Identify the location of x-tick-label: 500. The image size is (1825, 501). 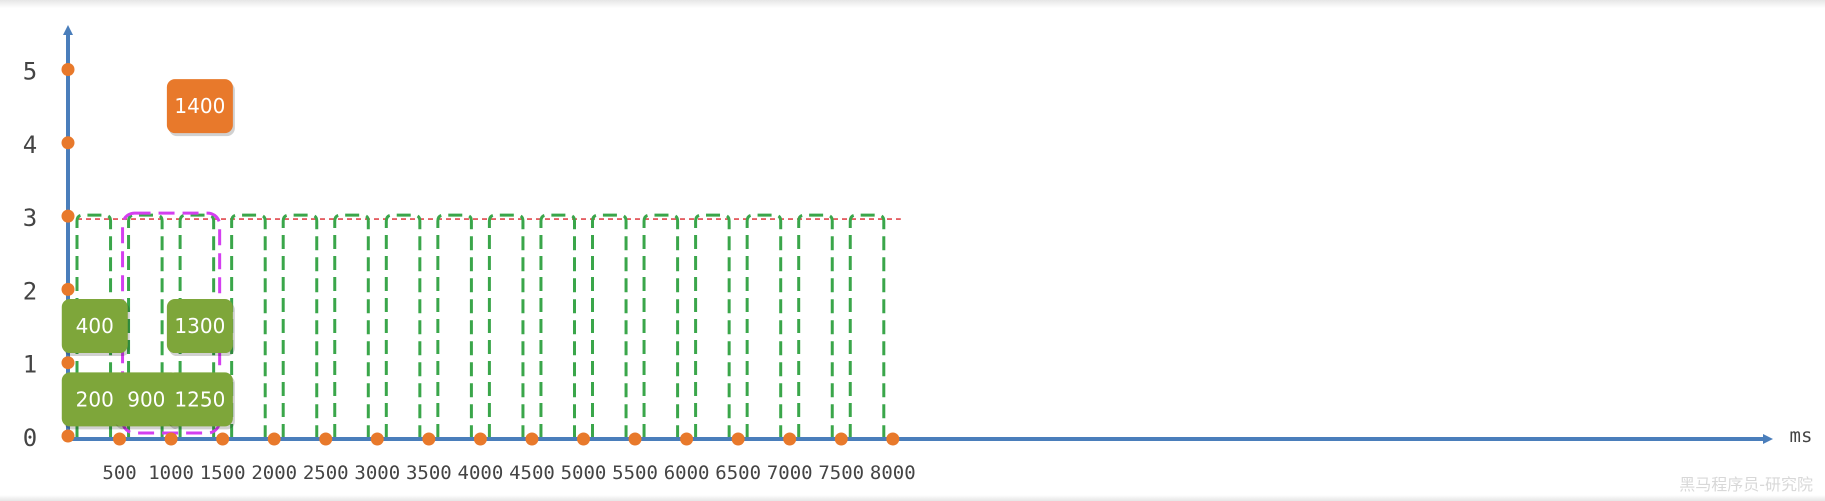
(119, 473).